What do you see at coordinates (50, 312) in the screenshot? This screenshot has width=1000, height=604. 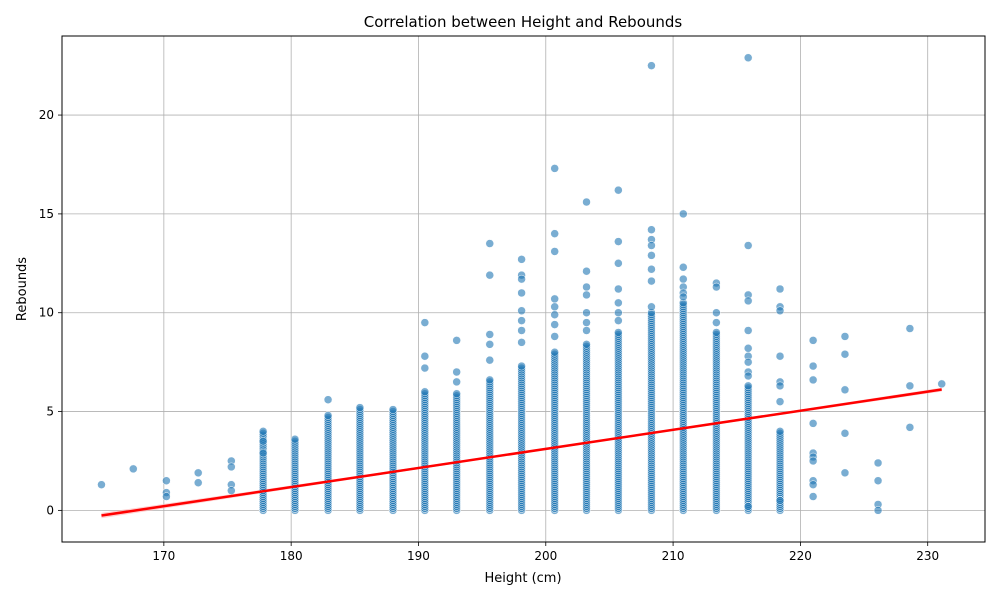 I see `y-axis-ticks: 0 5 10 15 20` at bounding box center [50, 312].